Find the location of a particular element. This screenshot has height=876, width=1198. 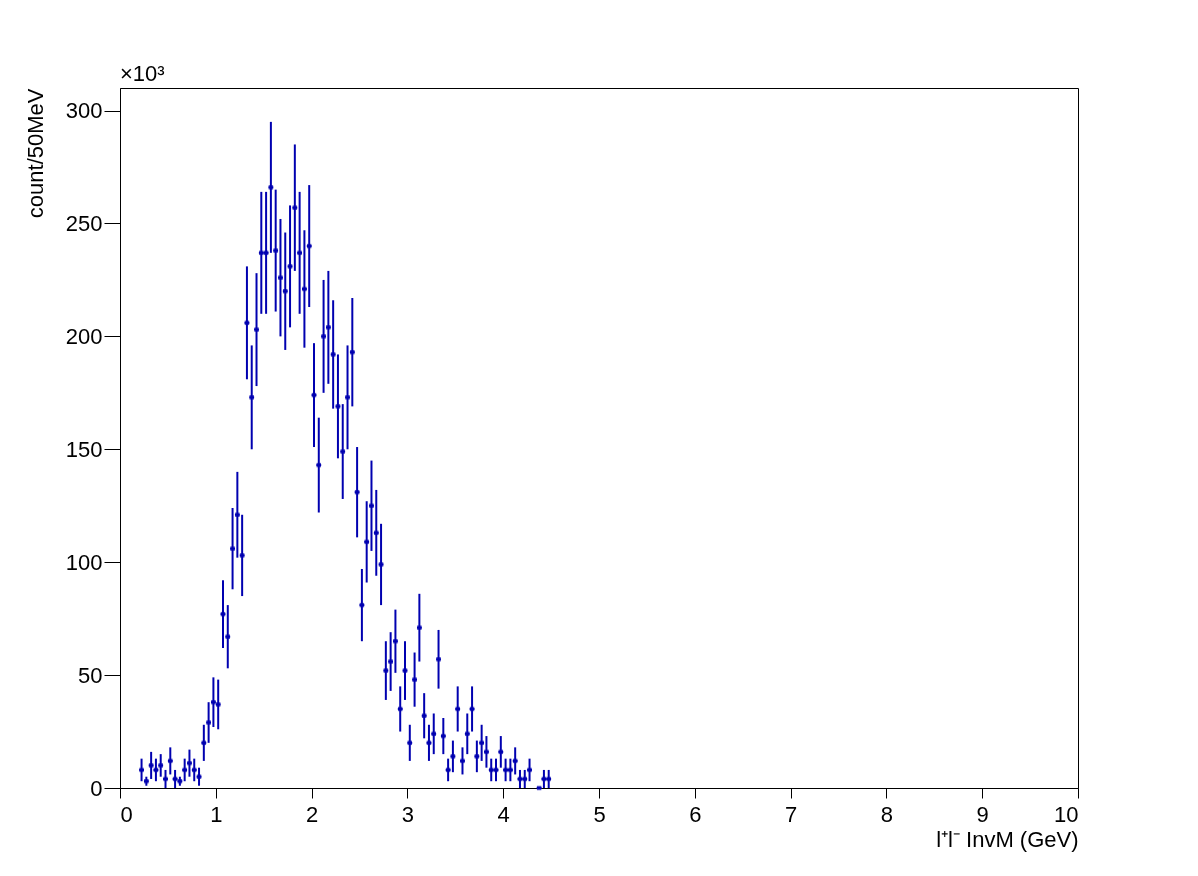

x-tick-label: 9 is located at coordinates (982, 814).